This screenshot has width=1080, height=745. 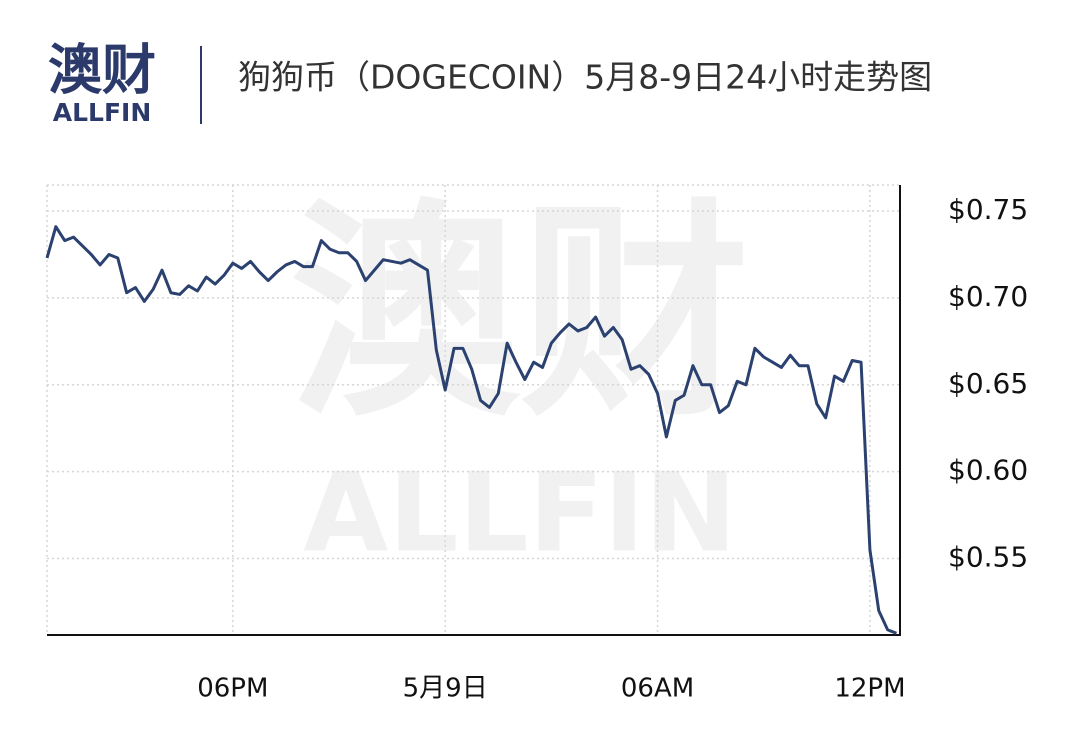 I want to click on x-tick-label: 12PM, so click(x=869, y=689).